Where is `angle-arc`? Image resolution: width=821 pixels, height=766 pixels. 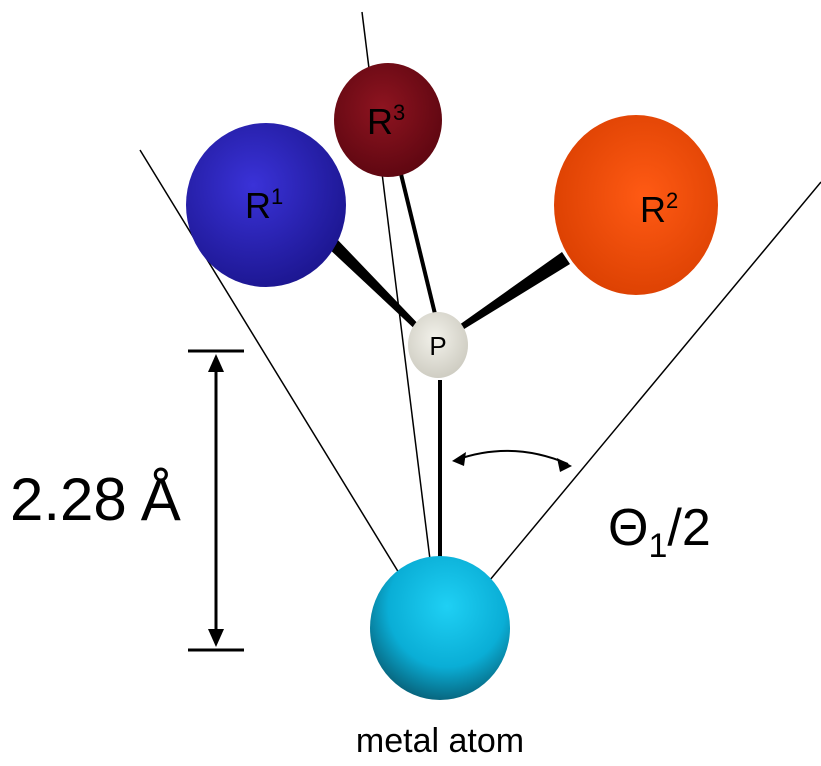
angle-arc is located at coordinates (512, 457).